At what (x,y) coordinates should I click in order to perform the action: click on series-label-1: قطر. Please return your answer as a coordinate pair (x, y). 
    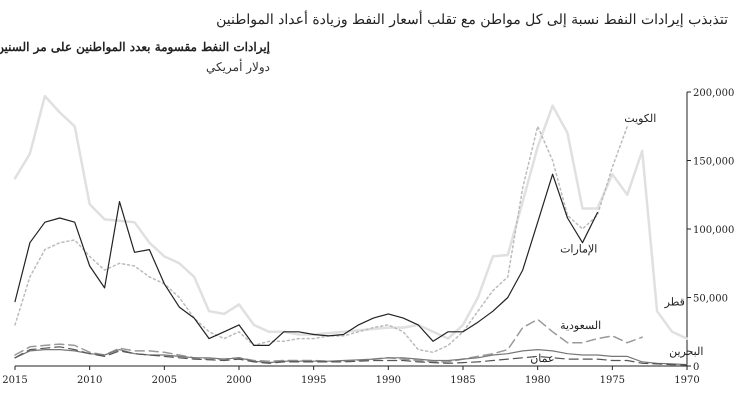
    Looking at the image, I should click on (674, 302).